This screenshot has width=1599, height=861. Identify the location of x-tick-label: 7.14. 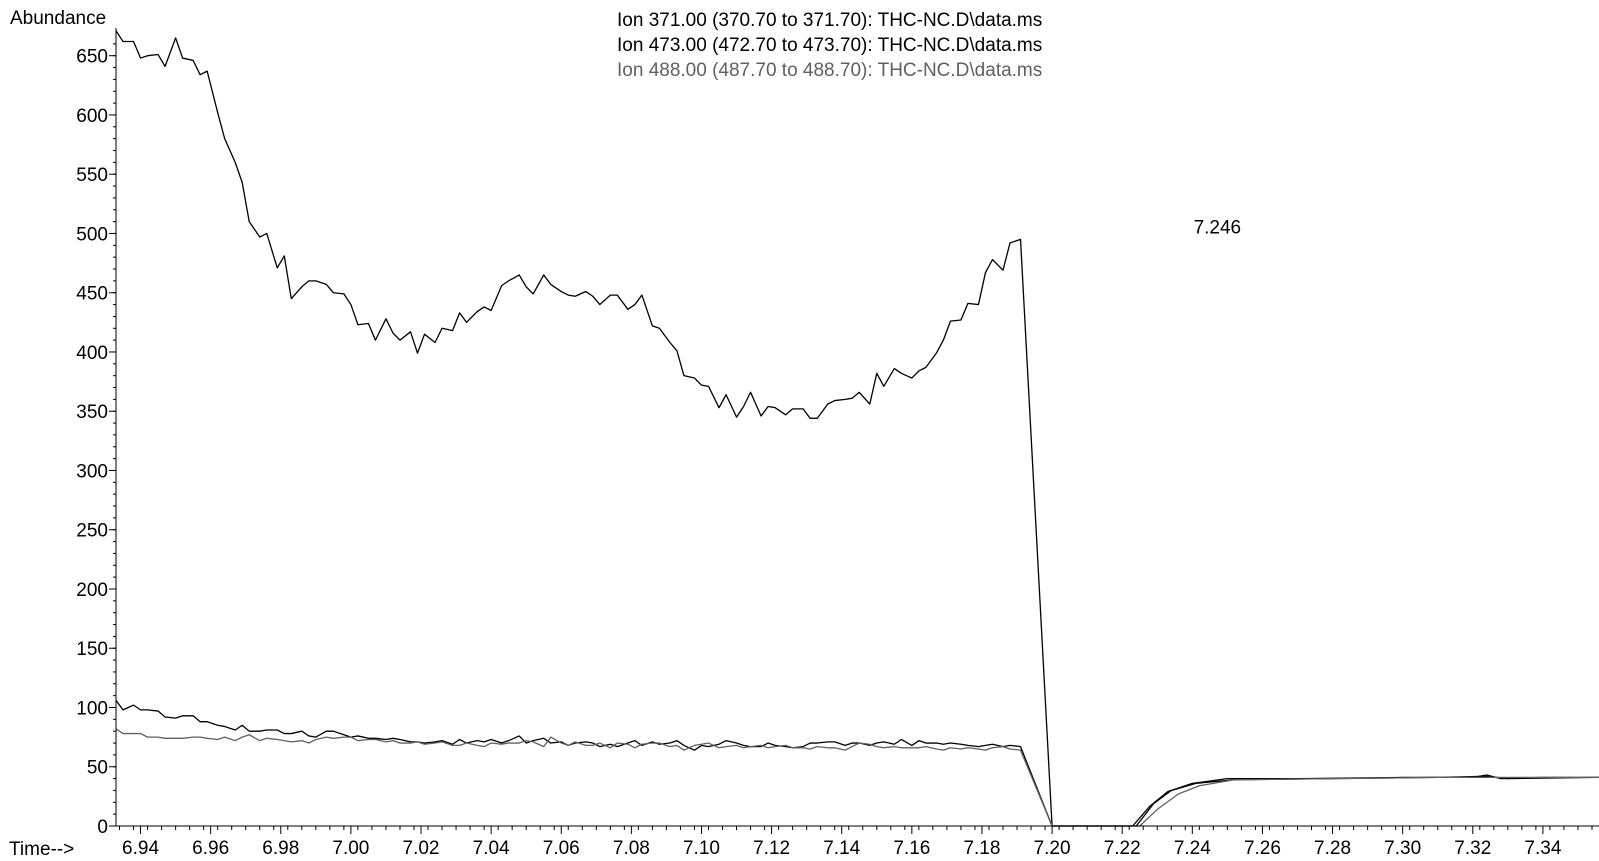
(841, 848).